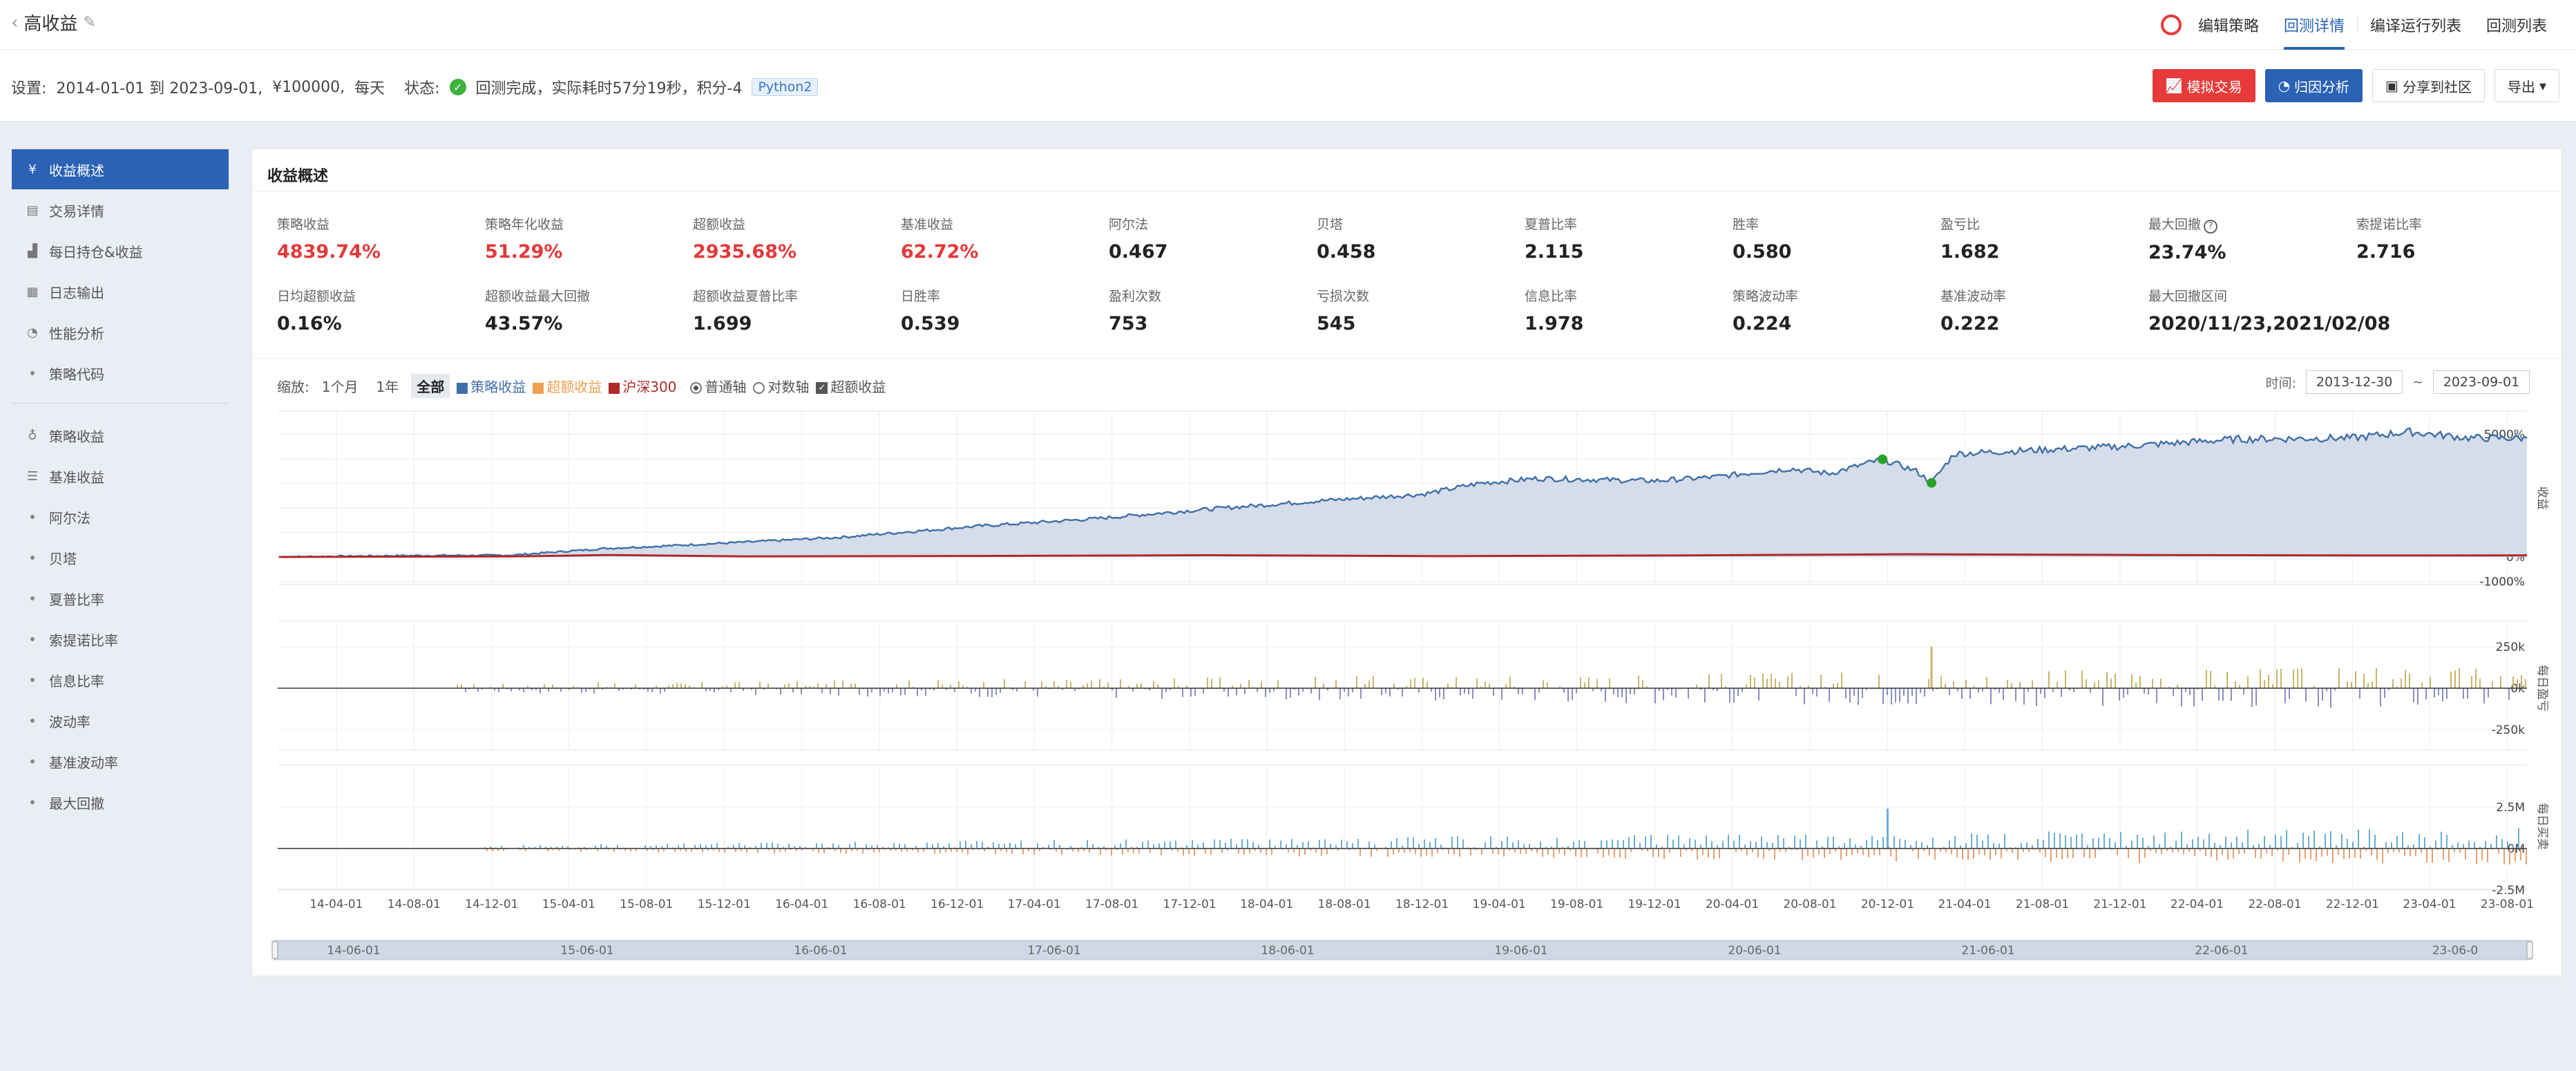 The width and height of the screenshot is (2576, 1071). What do you see at coordinates (120, 332) in the screenshot?
I see `sidebar-item-performance: ◔ 性能分析` at bounding box center [120, 332].